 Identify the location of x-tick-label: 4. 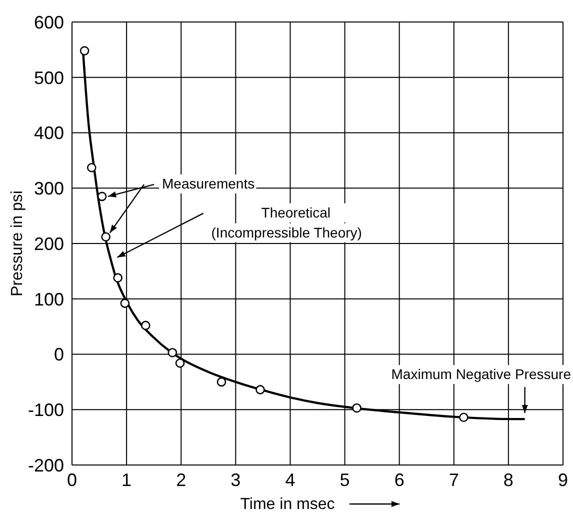
(290, 480).